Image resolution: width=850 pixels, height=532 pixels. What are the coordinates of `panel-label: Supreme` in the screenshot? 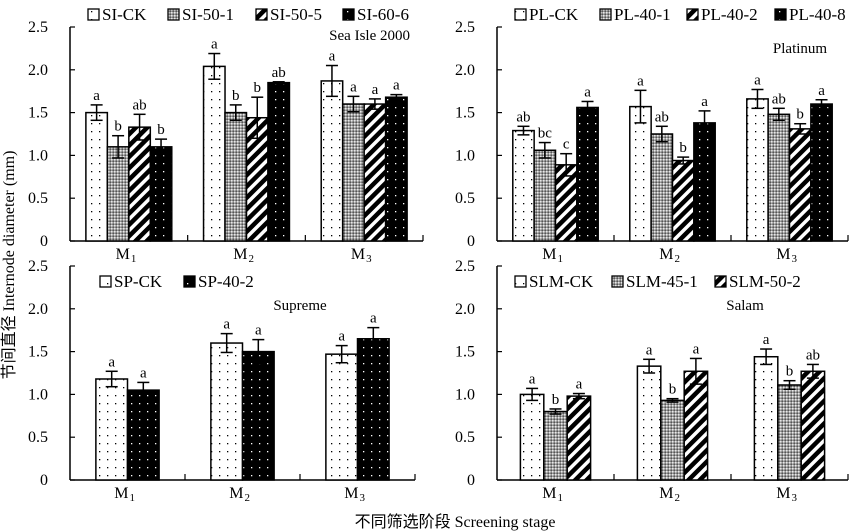 It's located at (300, 306).